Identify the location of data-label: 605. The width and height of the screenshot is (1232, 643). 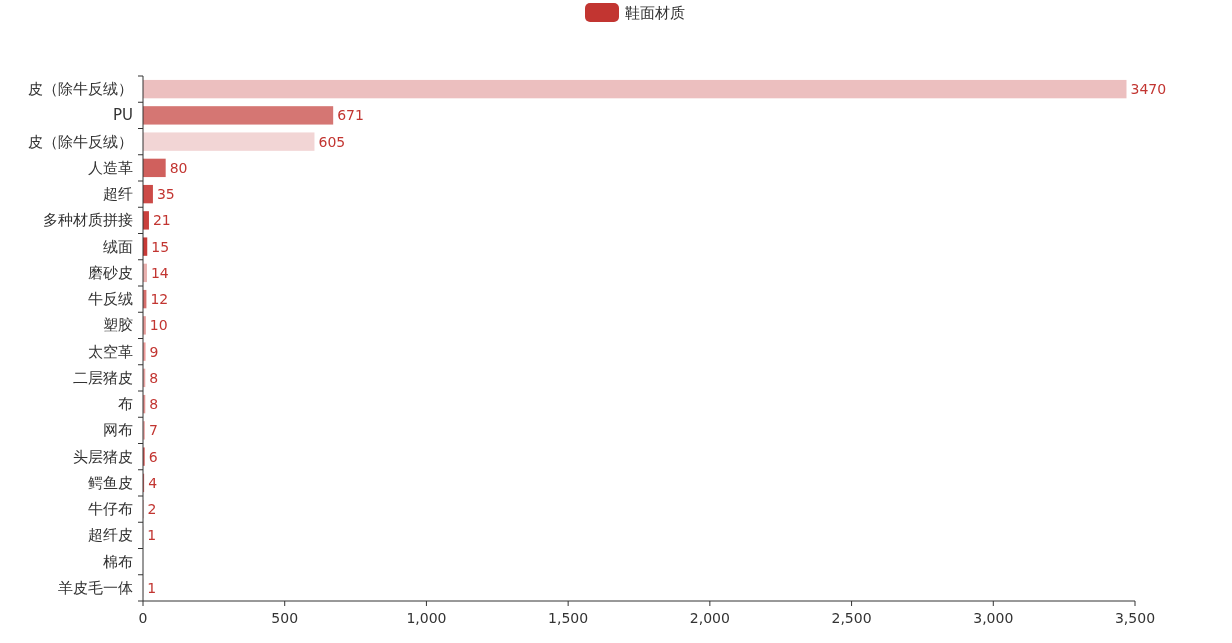
(332, 141).